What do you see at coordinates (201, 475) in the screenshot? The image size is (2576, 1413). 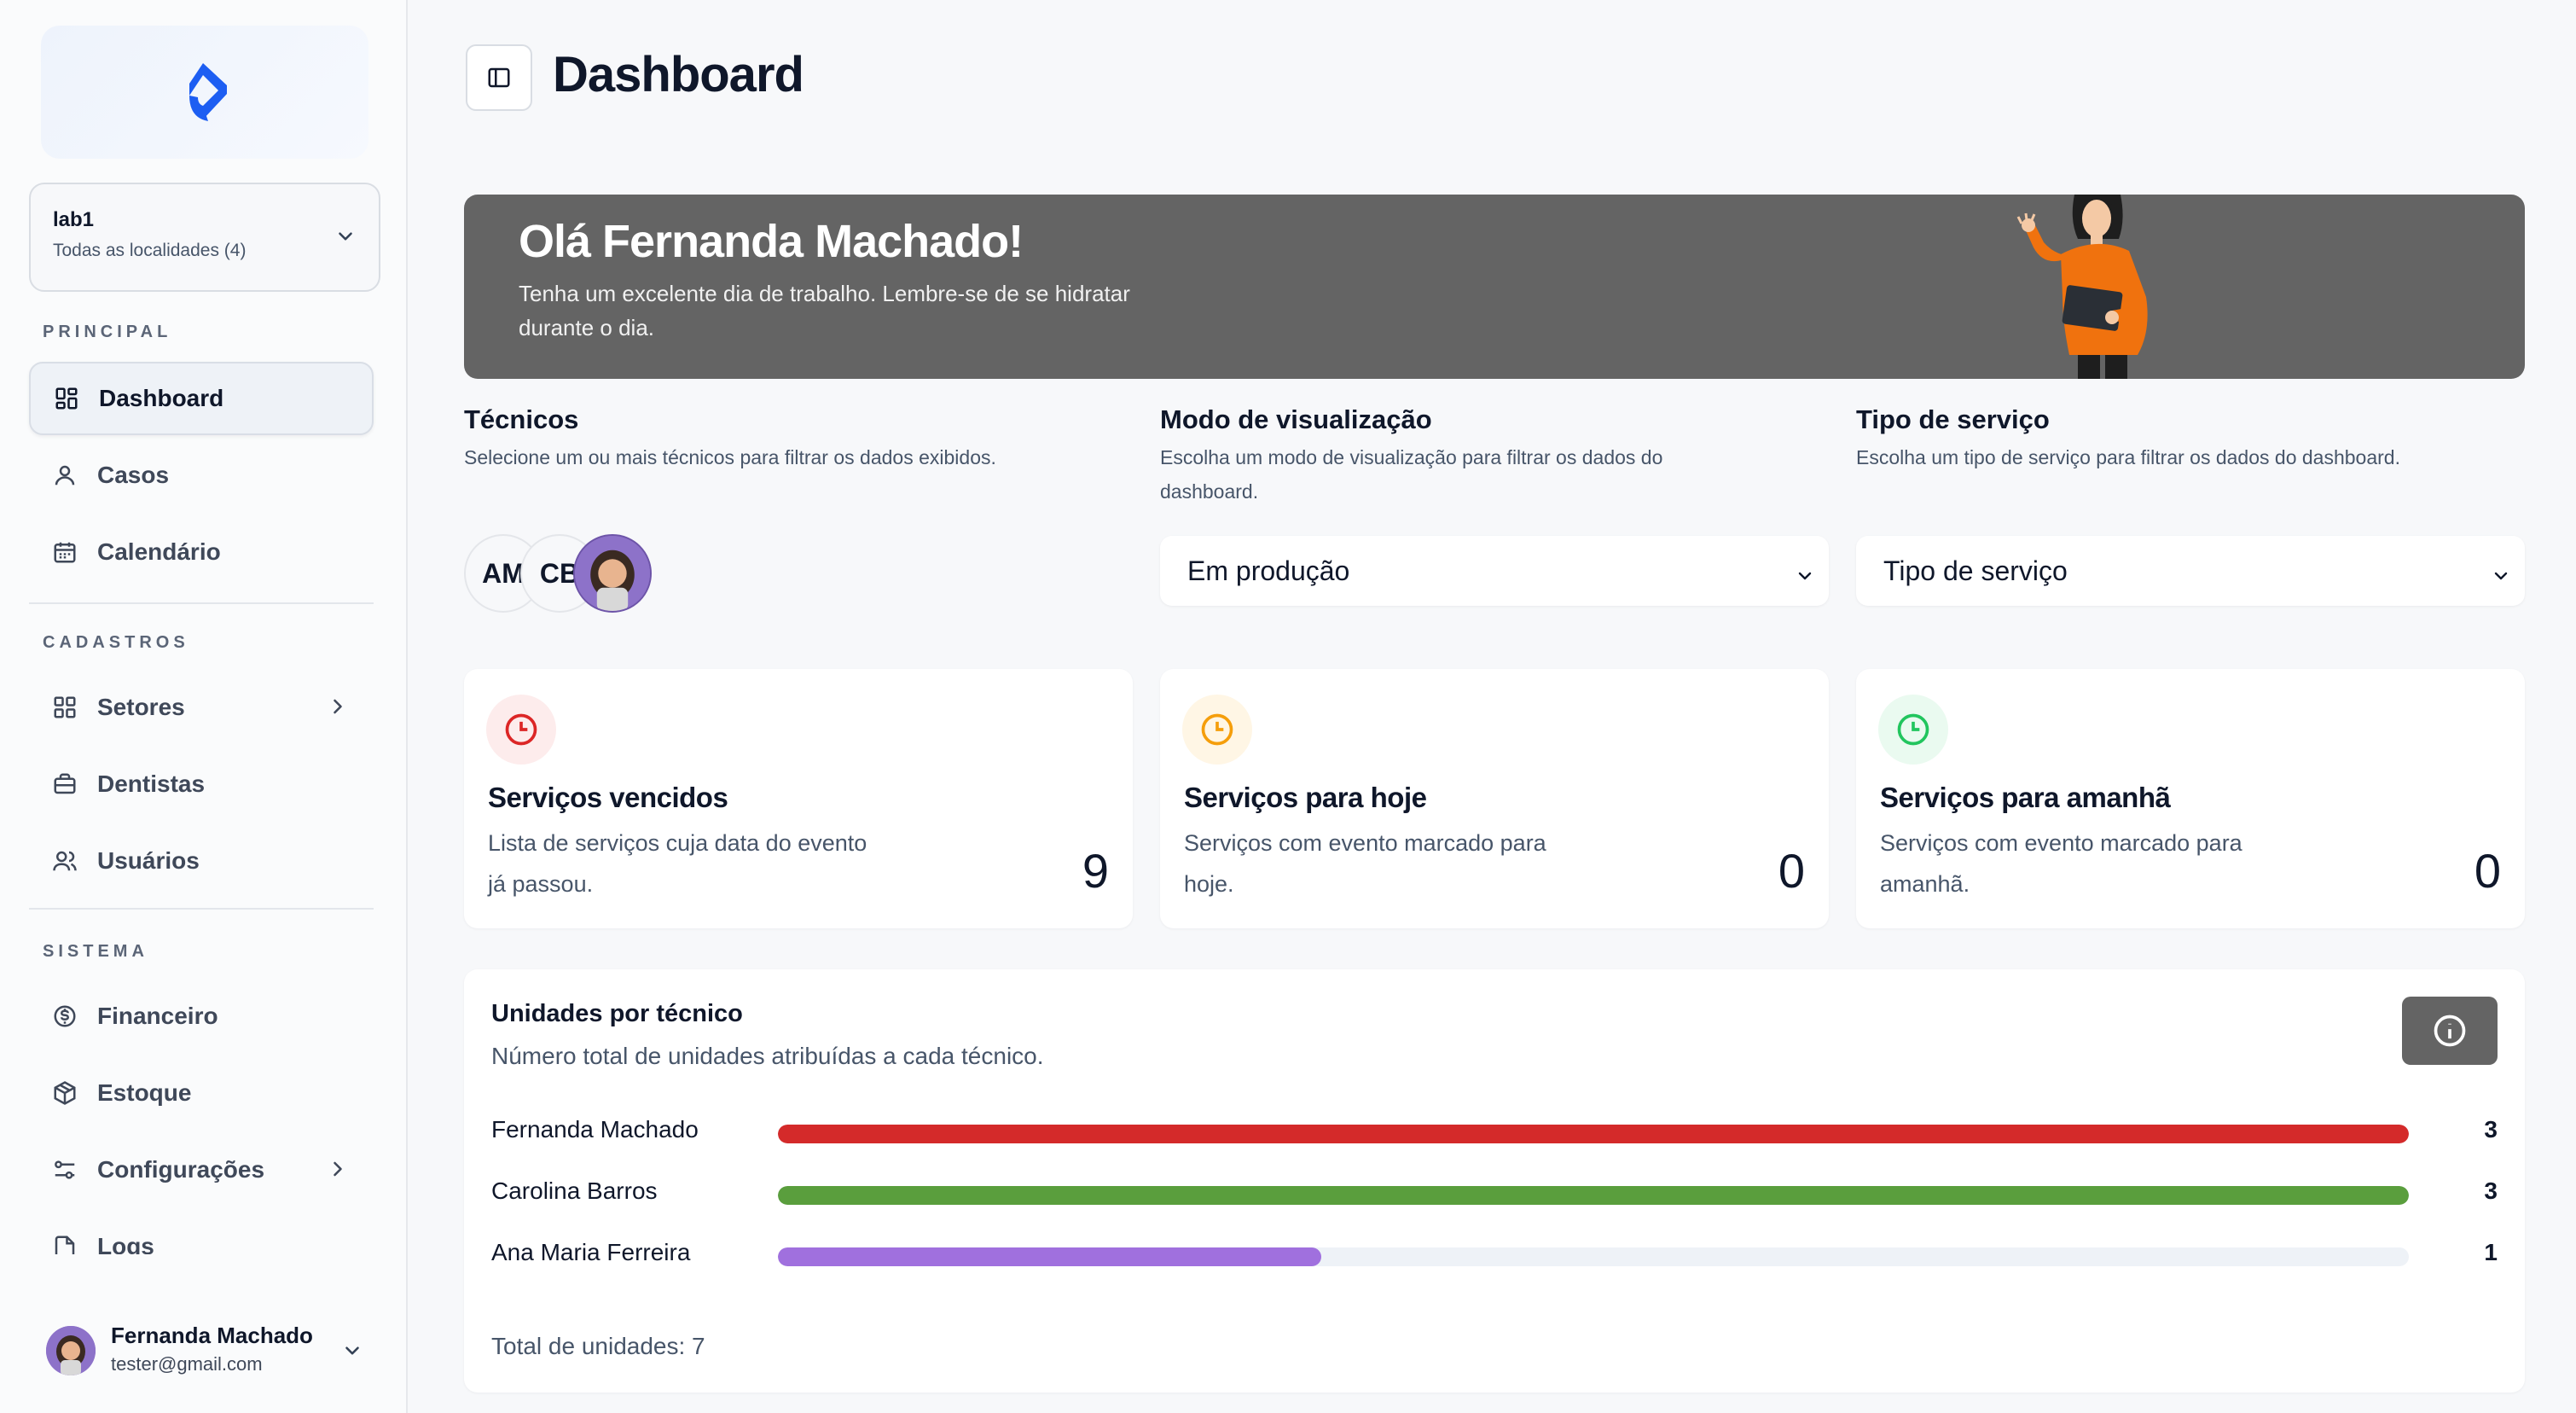 I see `sidebar-item-casos: Casos` at bounding box center [201, 475].